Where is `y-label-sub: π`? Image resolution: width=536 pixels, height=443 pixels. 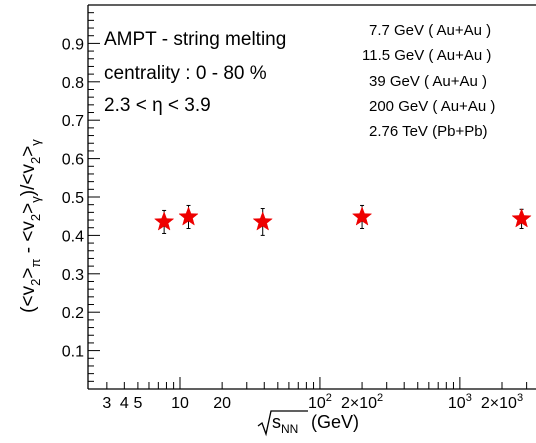
y-label-sub: π is located at coordinates (35, 263).